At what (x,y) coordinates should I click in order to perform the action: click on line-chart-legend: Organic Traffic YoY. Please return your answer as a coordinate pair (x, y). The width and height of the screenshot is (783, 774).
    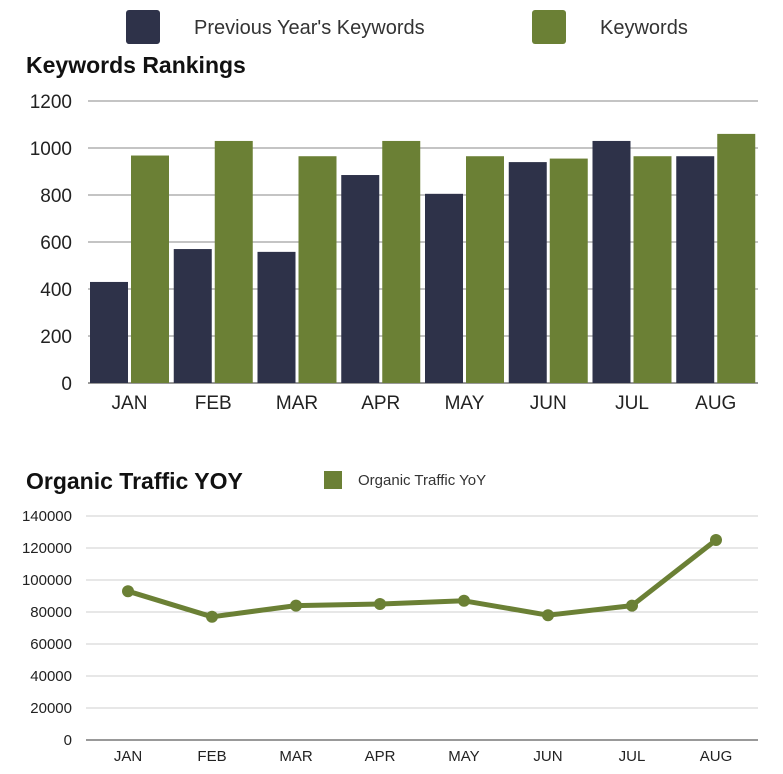
    Looking at the image, I should click on (405, 480).